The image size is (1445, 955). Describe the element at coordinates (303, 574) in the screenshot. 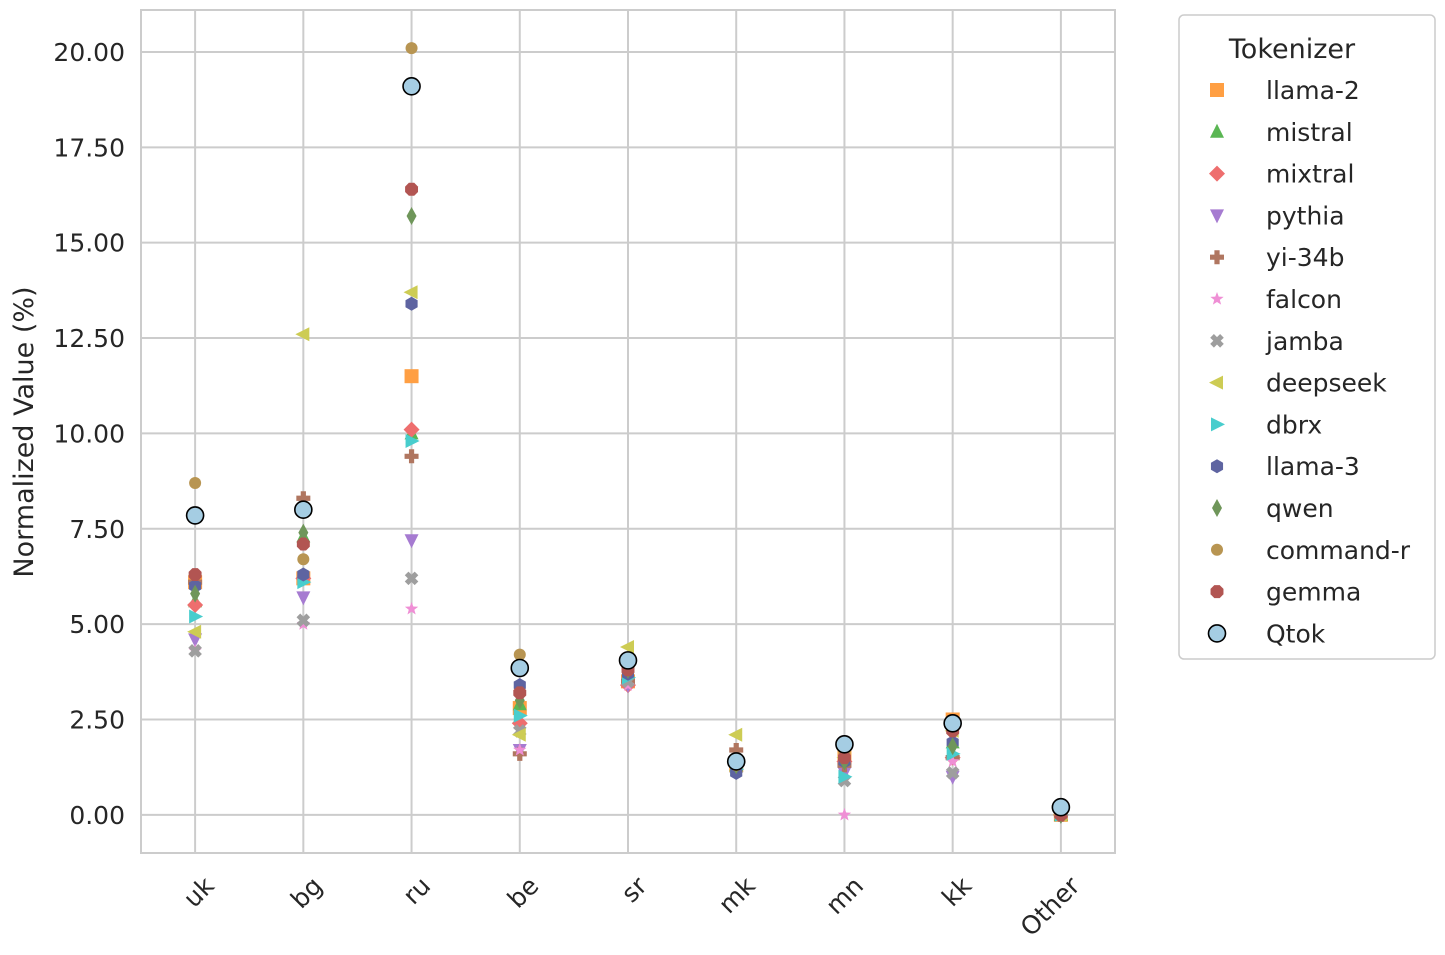

I see `point-llama-3-bg` at that location.